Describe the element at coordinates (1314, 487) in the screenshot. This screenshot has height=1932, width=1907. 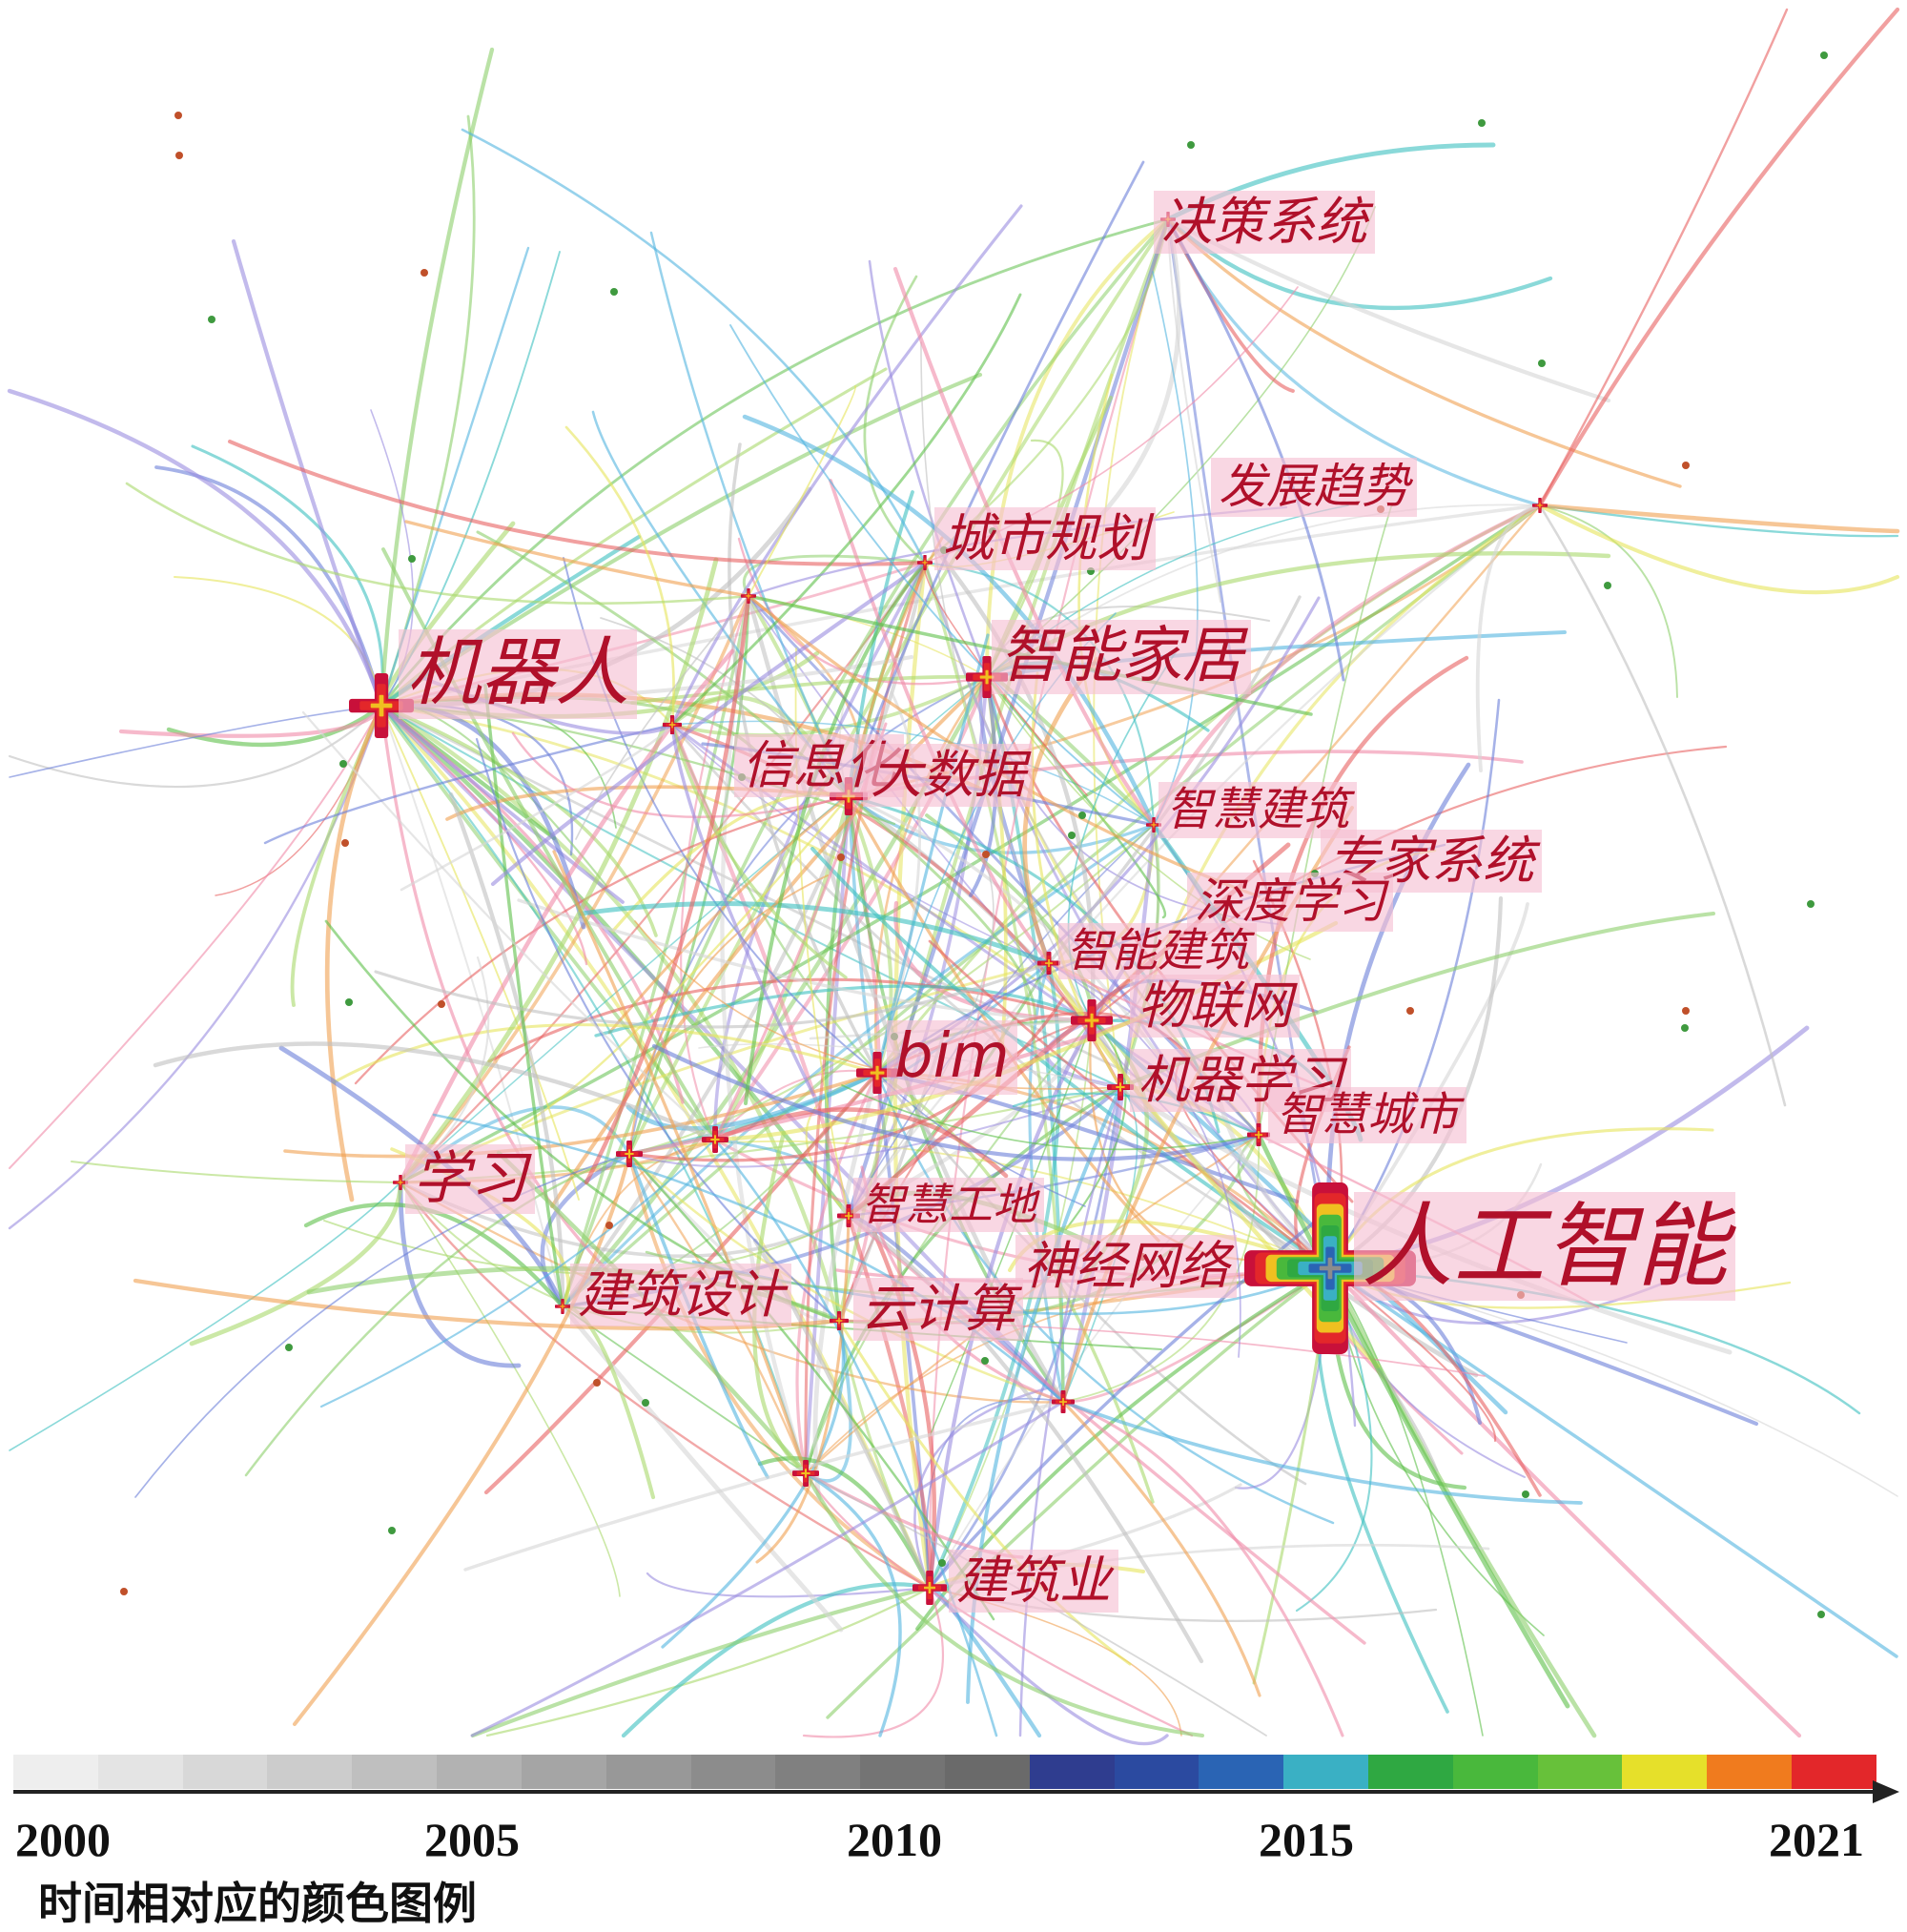
I see `keyword-label-fazhan: 发展趋势` at that location.